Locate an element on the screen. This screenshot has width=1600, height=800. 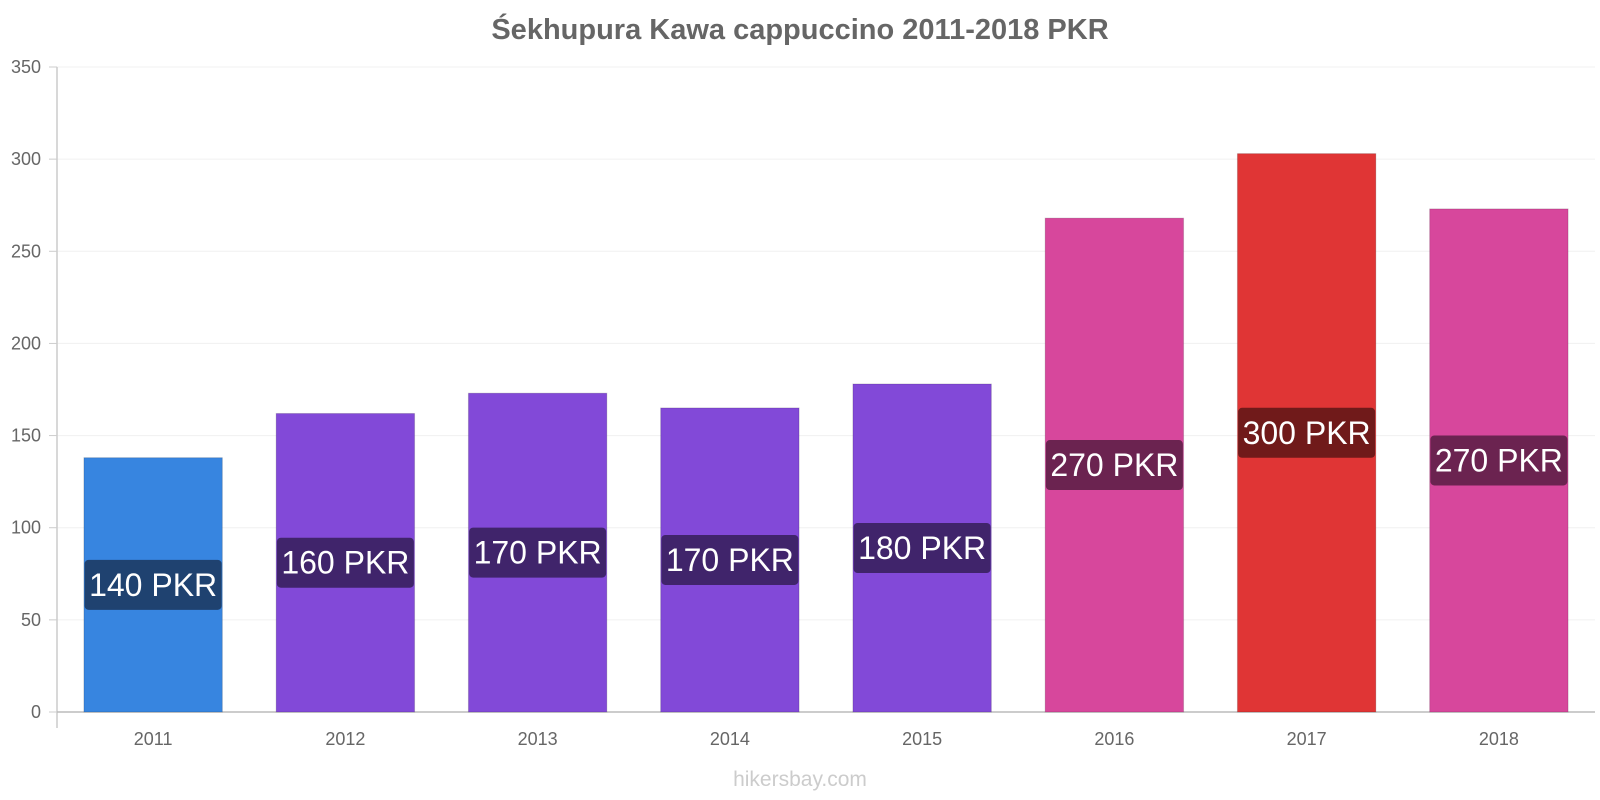
data-label: 140 PKR is located at coordinates (153, 585).